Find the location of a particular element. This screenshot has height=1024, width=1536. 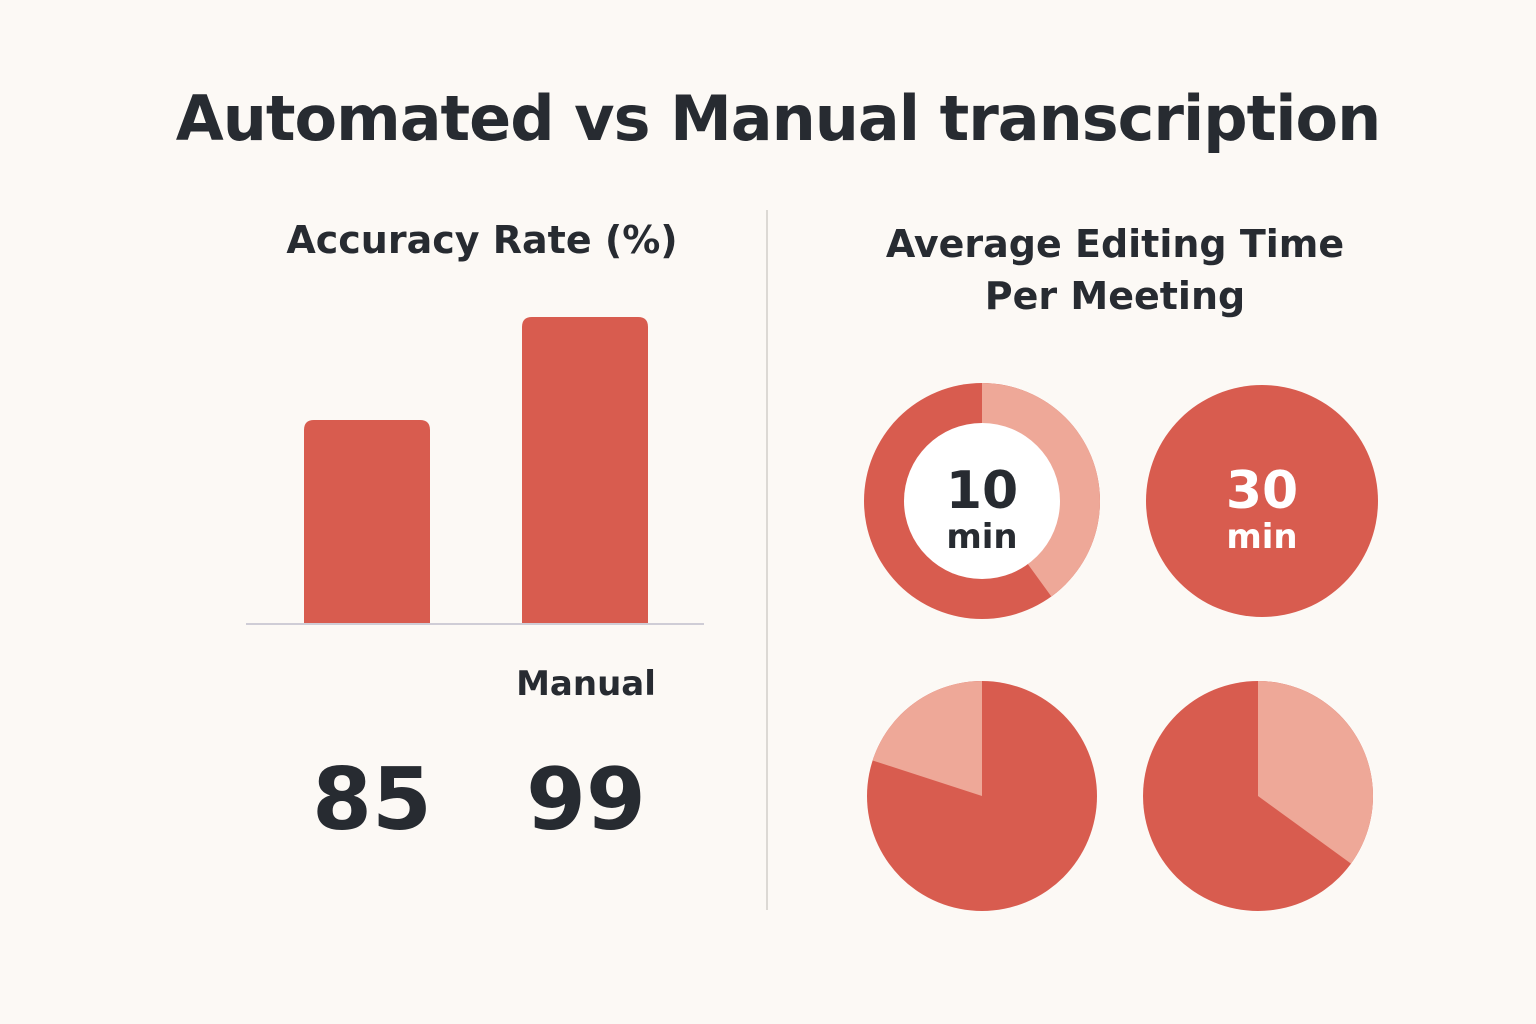

circle-unit-label: min is located at coordinates (1261, 537).